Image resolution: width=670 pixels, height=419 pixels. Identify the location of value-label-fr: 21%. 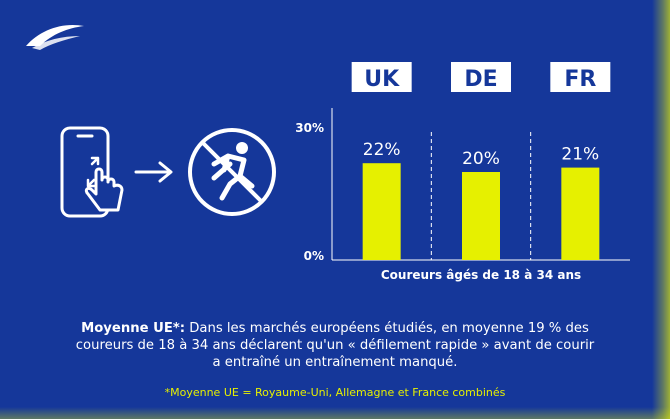
(580, 155).